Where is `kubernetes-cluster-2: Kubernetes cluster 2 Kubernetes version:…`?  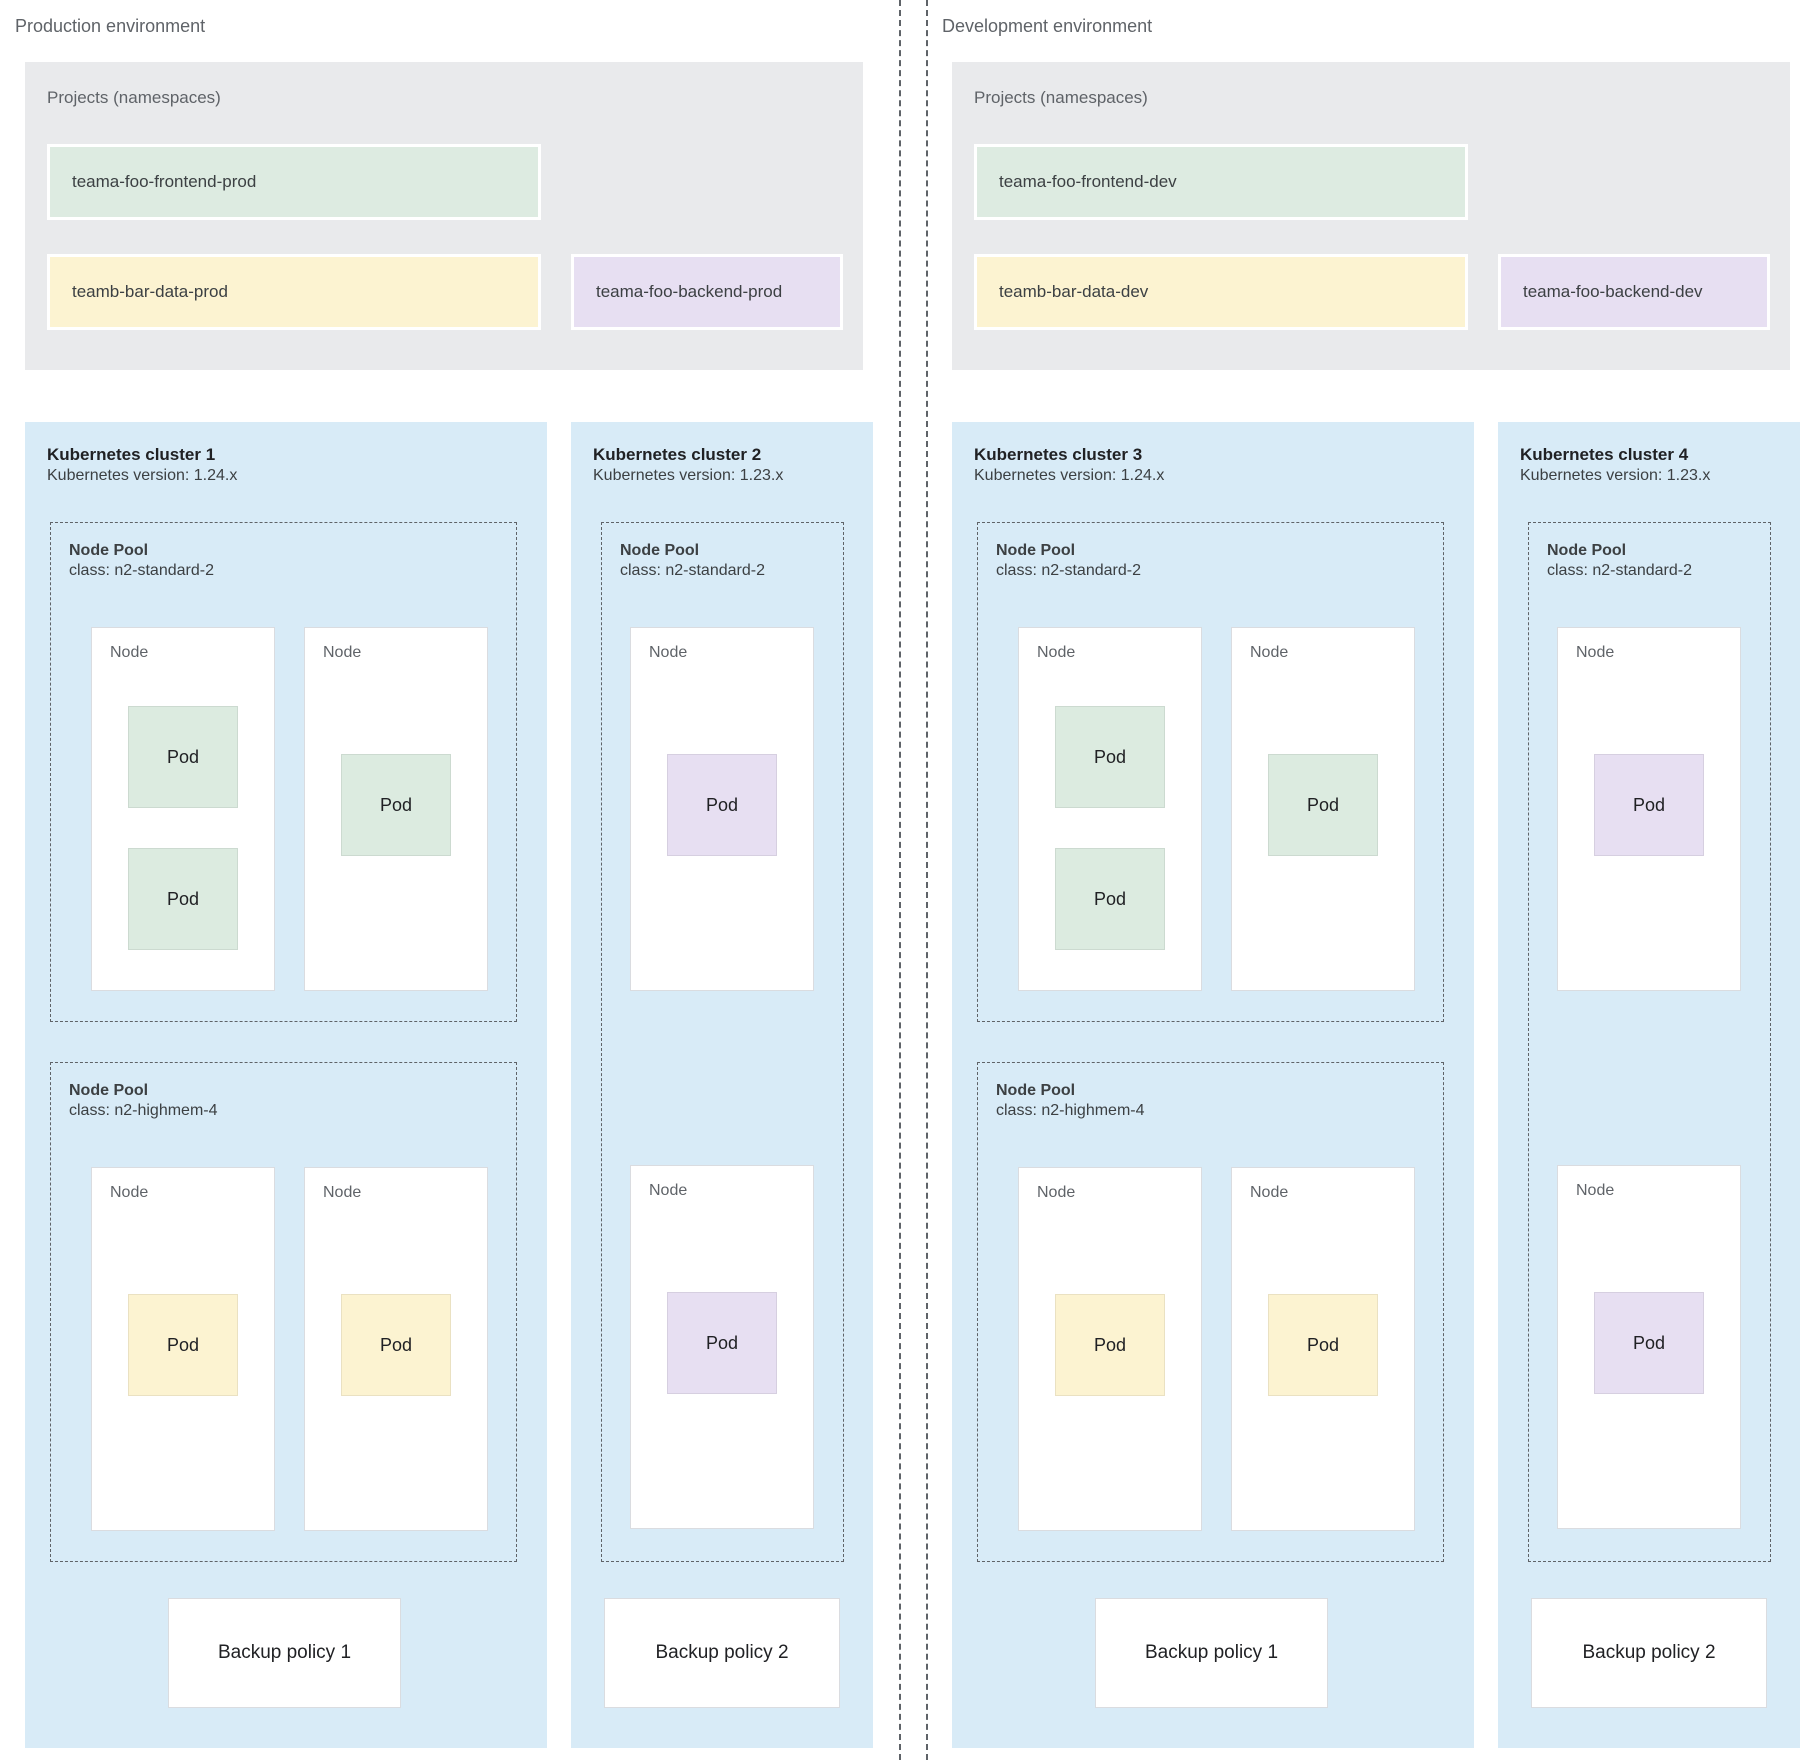
kubernetes-cluster-2: Kubernetes cluster 2 Kubernetes version:… is located at coordinates (722, 1085).